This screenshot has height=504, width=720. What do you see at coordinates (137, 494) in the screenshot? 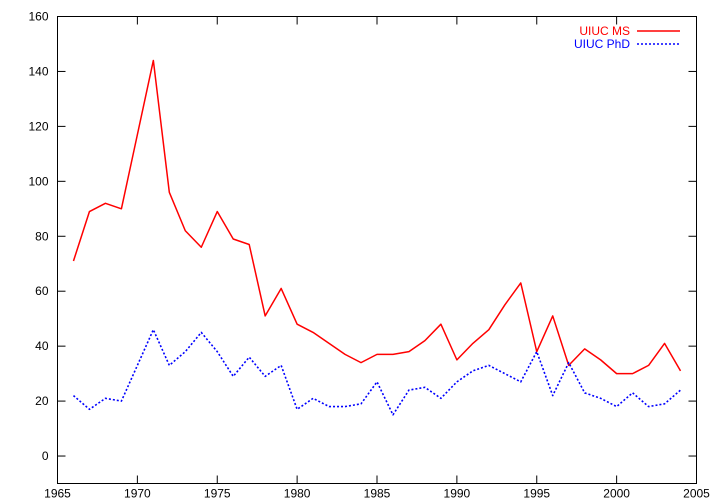
I see `x-tick-label: 1970` at bounding box center [137, 494].